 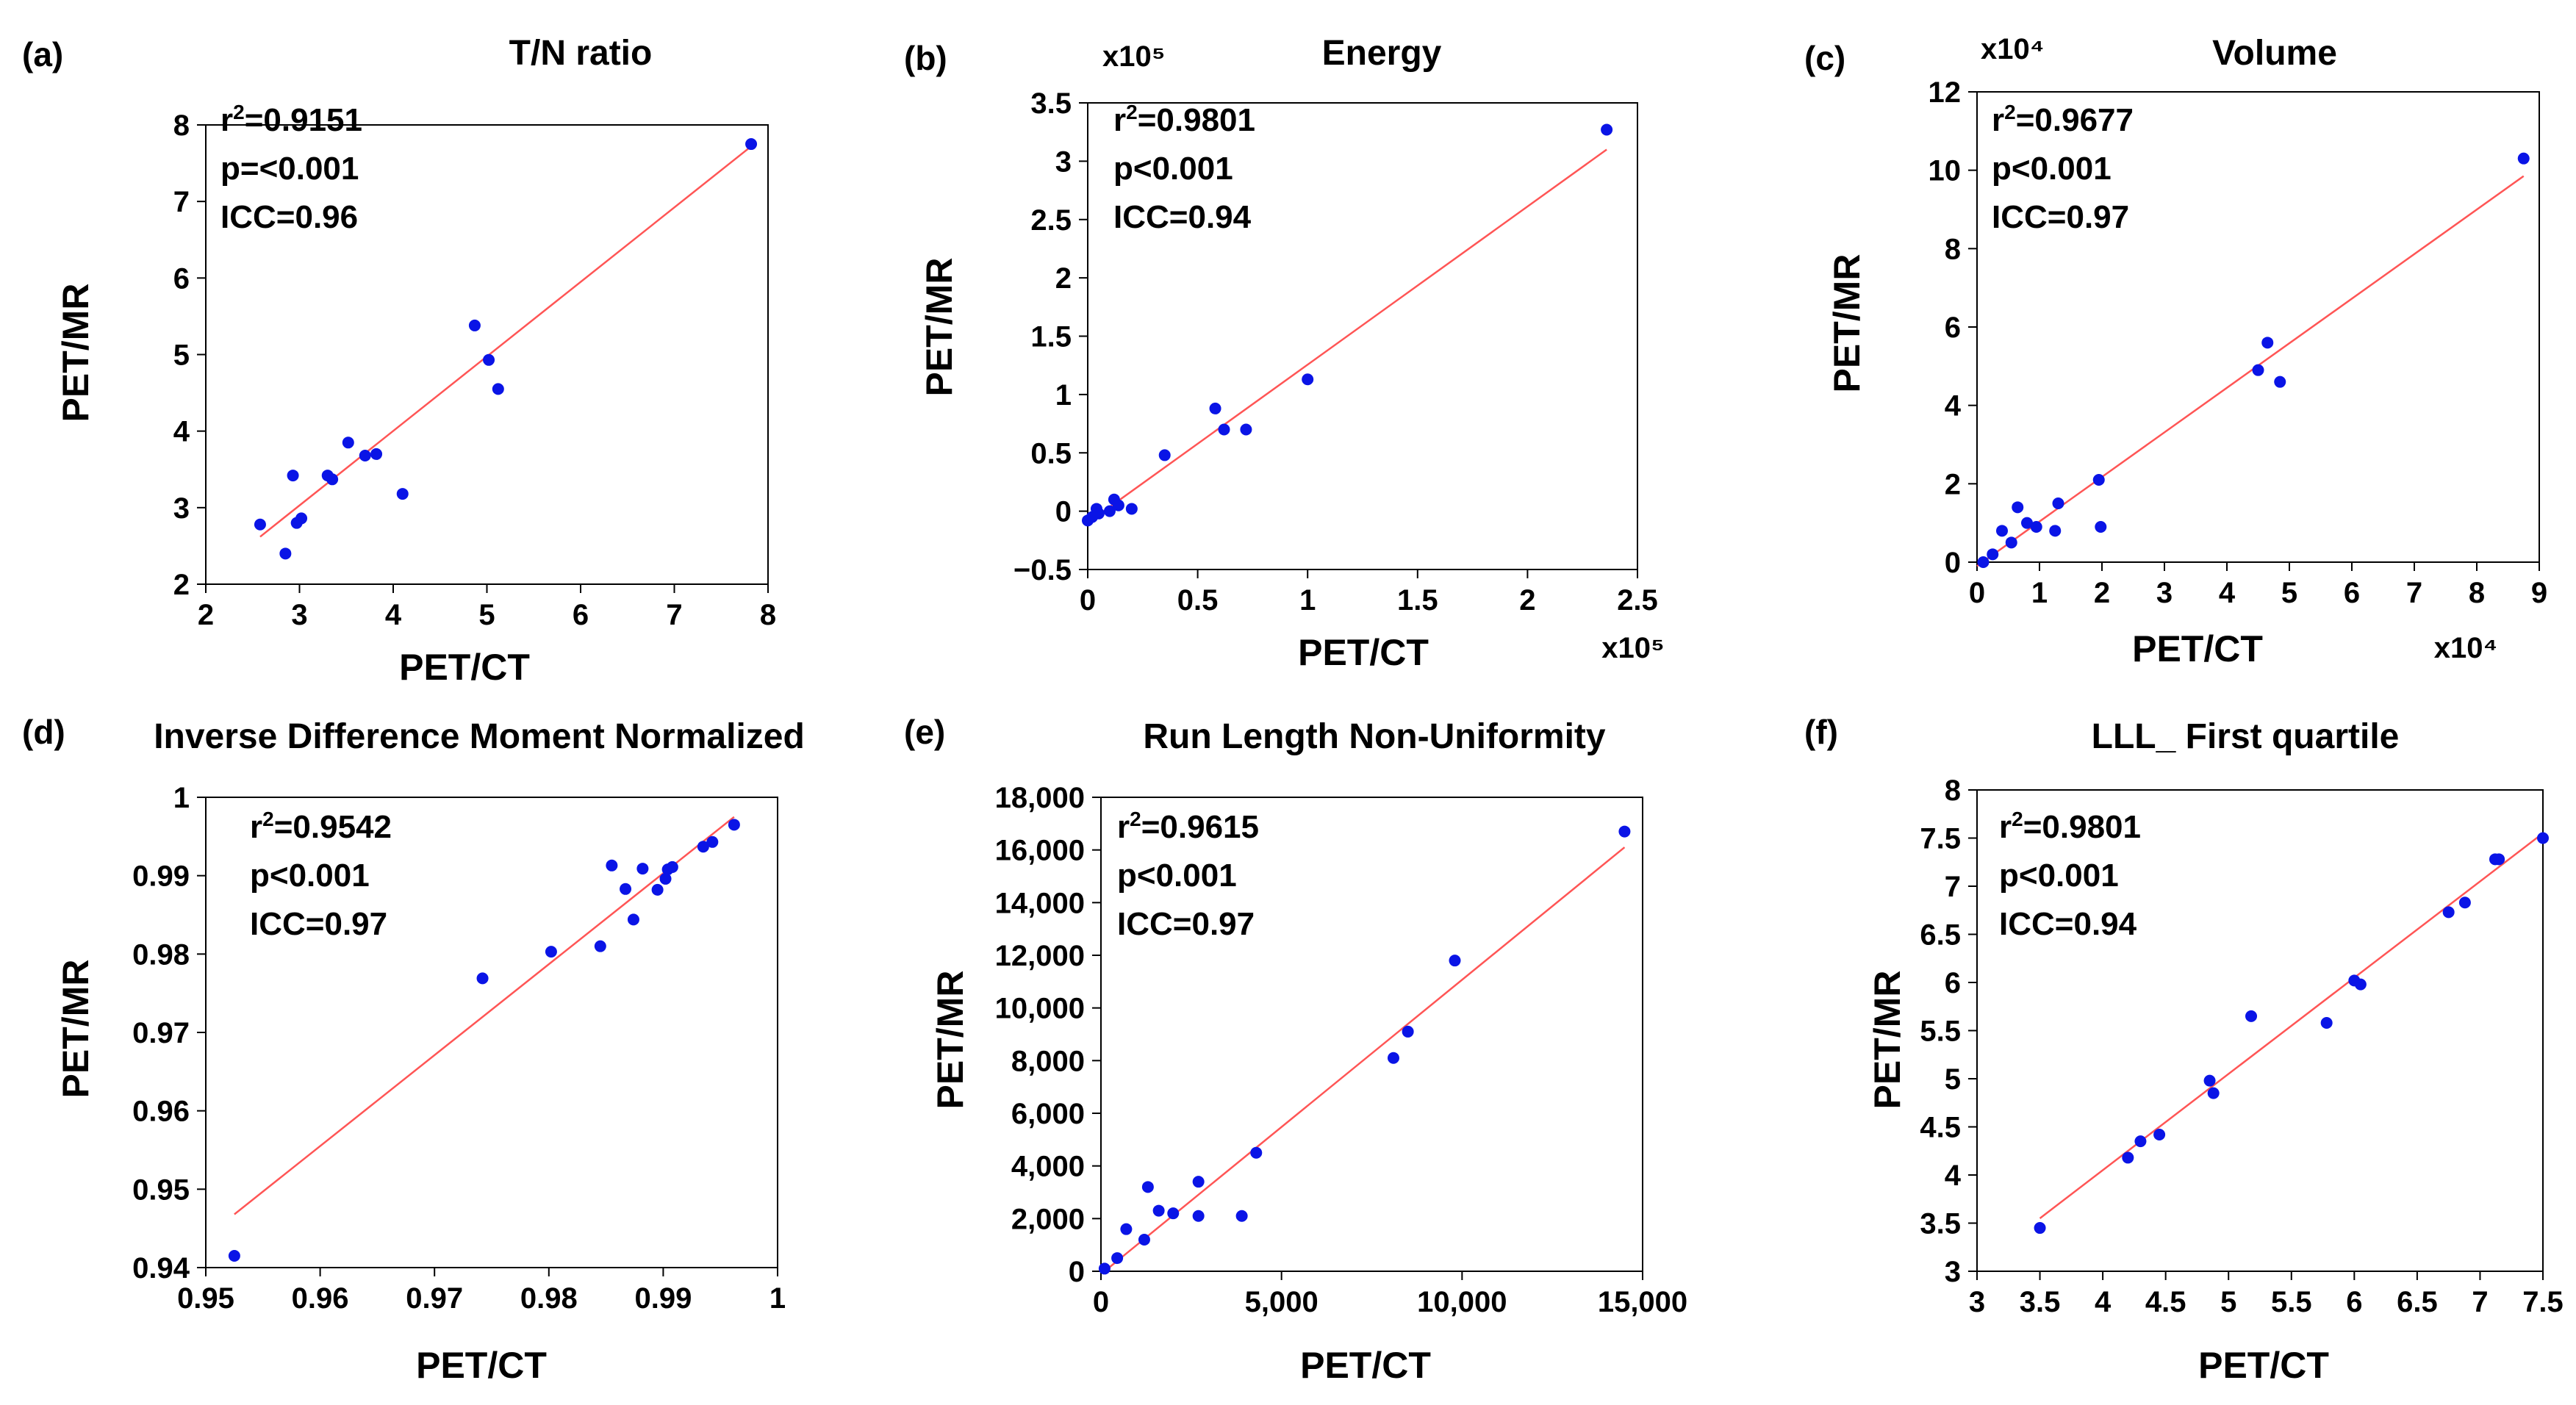 What do you see at coordinates (479, 736) in the screenshot?
I see `chart-title: Inverse Difference Moment Normalized` at bounding box center [479, 736].